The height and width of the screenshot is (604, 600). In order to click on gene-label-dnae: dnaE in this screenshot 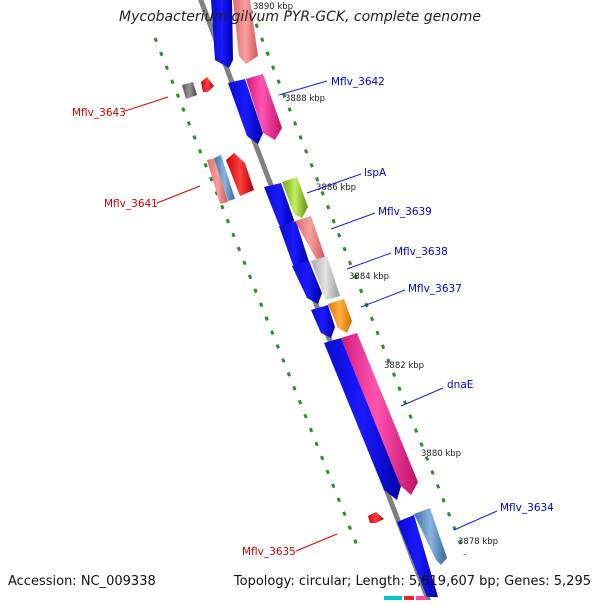, I will do `click(460, 385)`.